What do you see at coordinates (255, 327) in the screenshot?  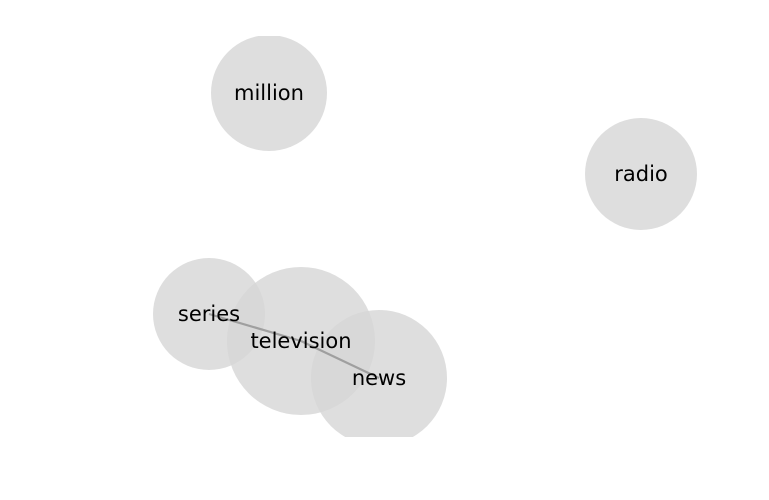 I see `edge-series-television` at bounding box center [255, 327].